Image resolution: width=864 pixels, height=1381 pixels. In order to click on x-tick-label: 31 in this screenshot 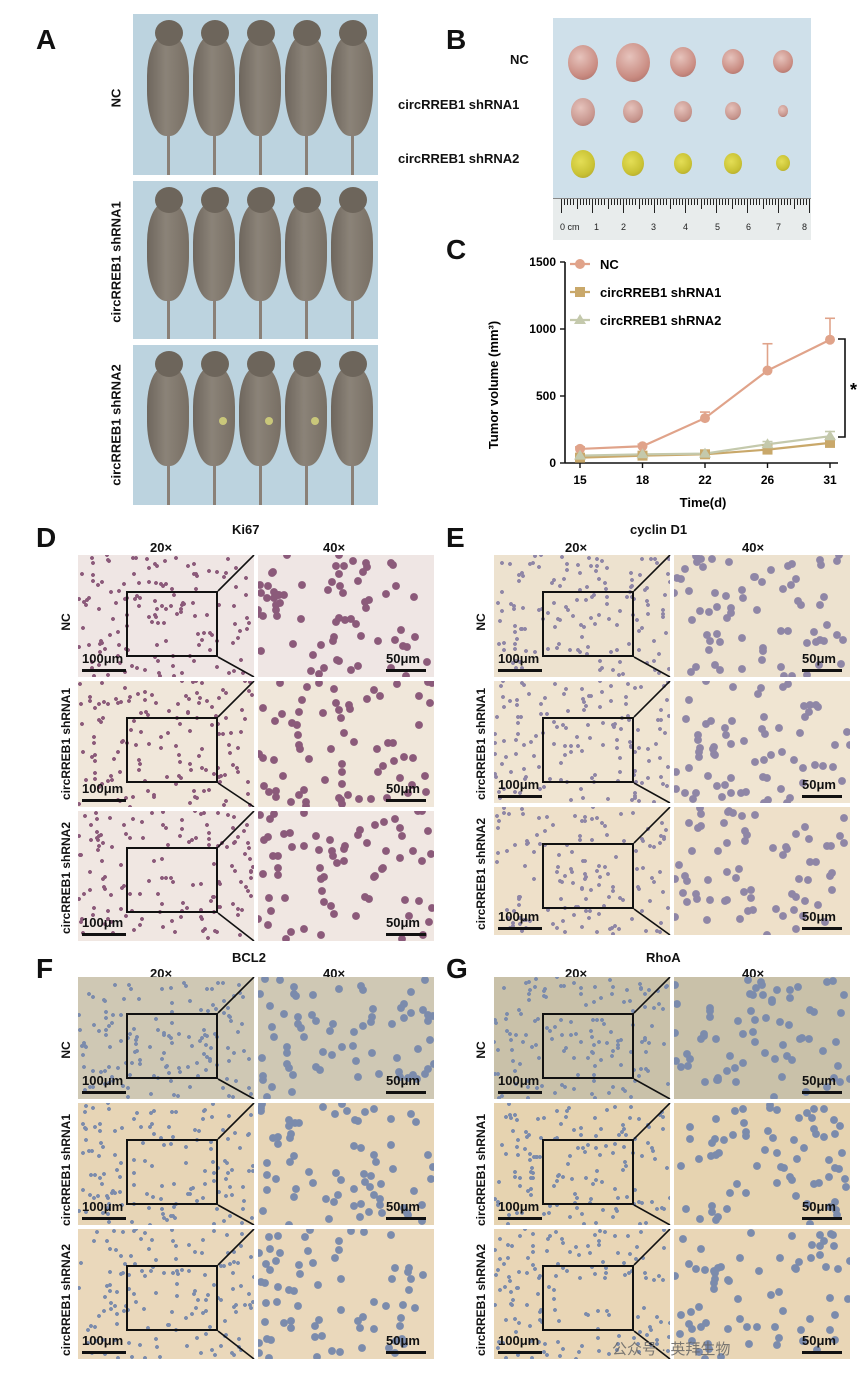, I will do `click(830, 480)`.